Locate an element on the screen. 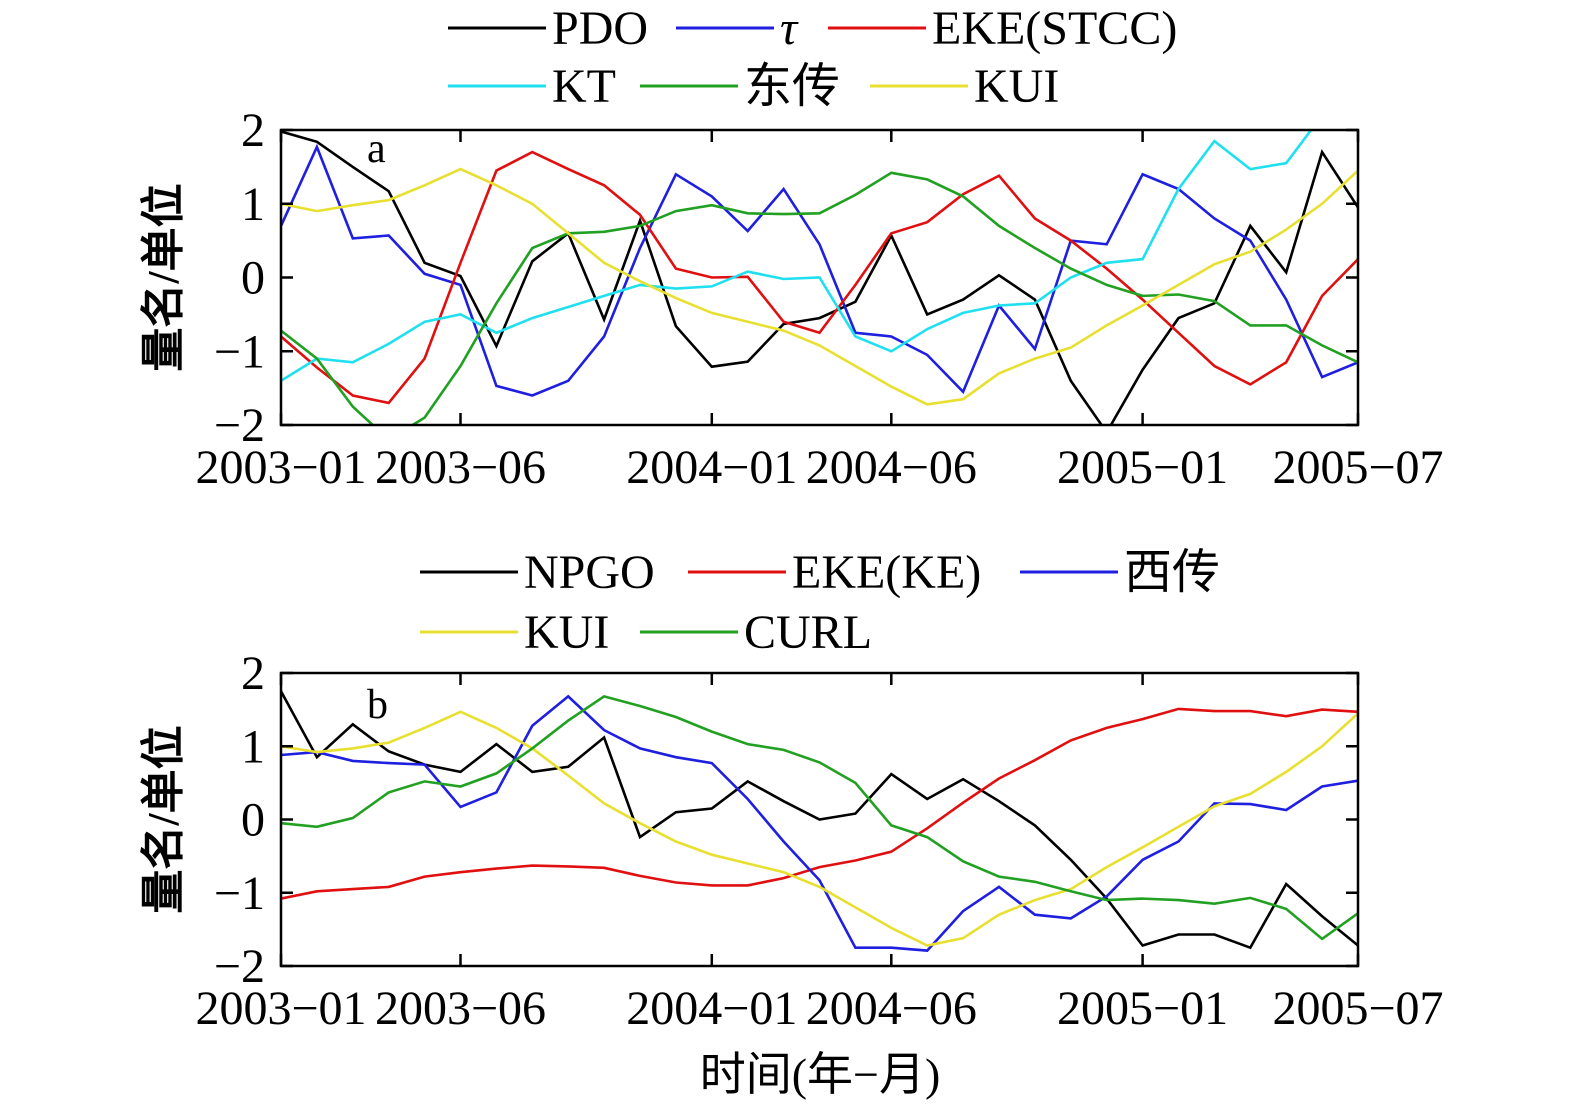  legend-label-b-0: NPGO is located at coordinates (589, 572).